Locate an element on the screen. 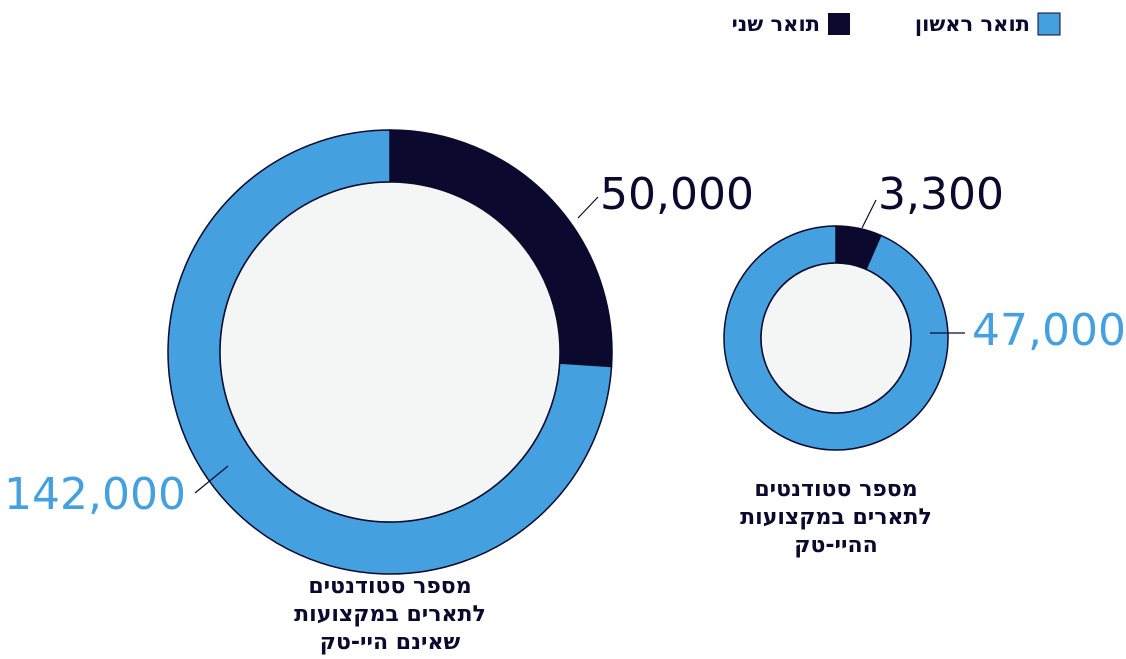  chart-title: ההיי-טק is located at coordinates (835, 545).